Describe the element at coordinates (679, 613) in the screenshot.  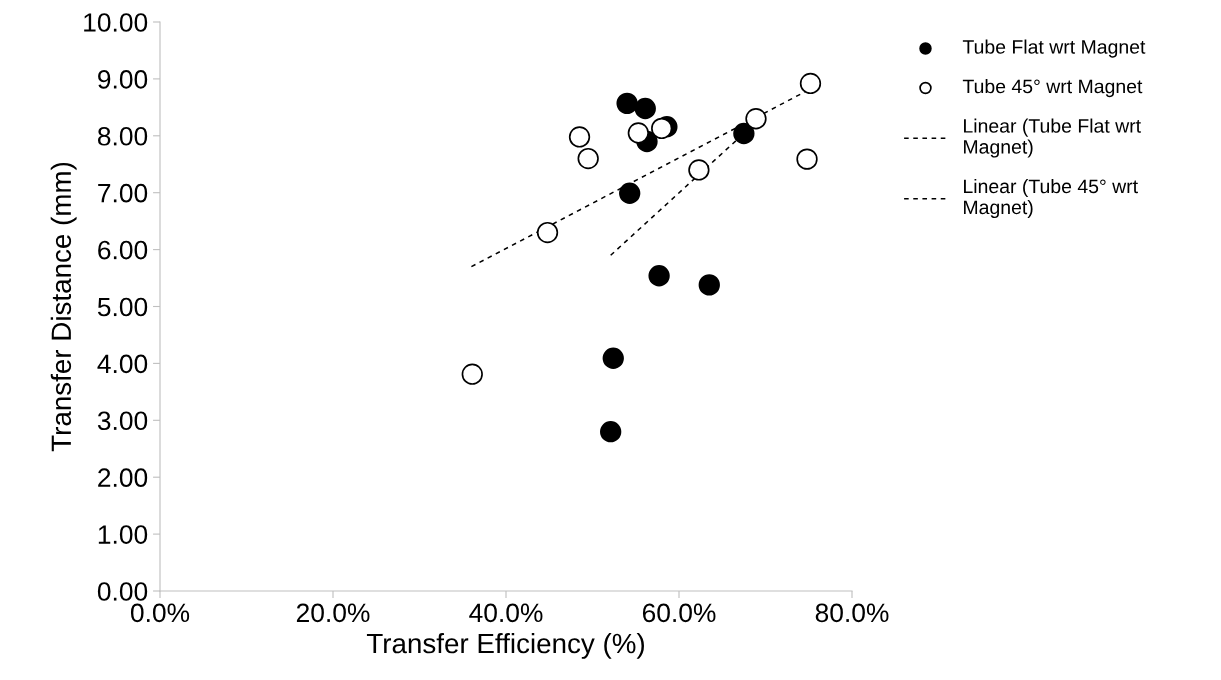
I see `x-tick-label: 60.0%` at that location.